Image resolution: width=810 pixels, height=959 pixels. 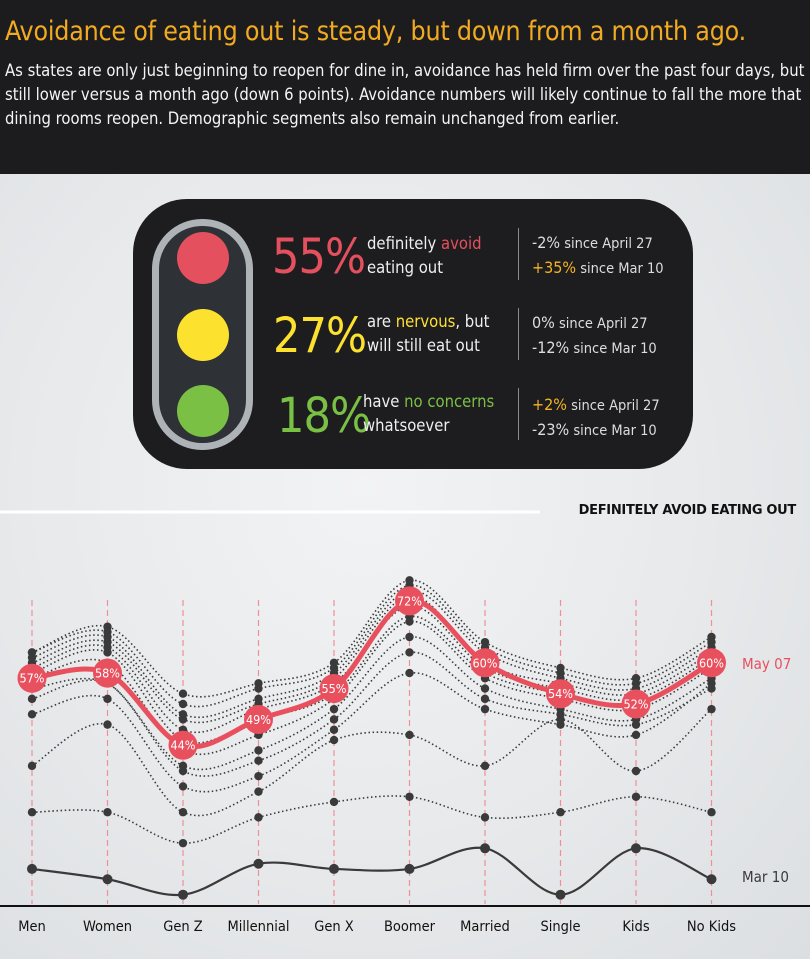 I want to click on avoid-change-april: -2% since April 27, so click(x=592, y=242).